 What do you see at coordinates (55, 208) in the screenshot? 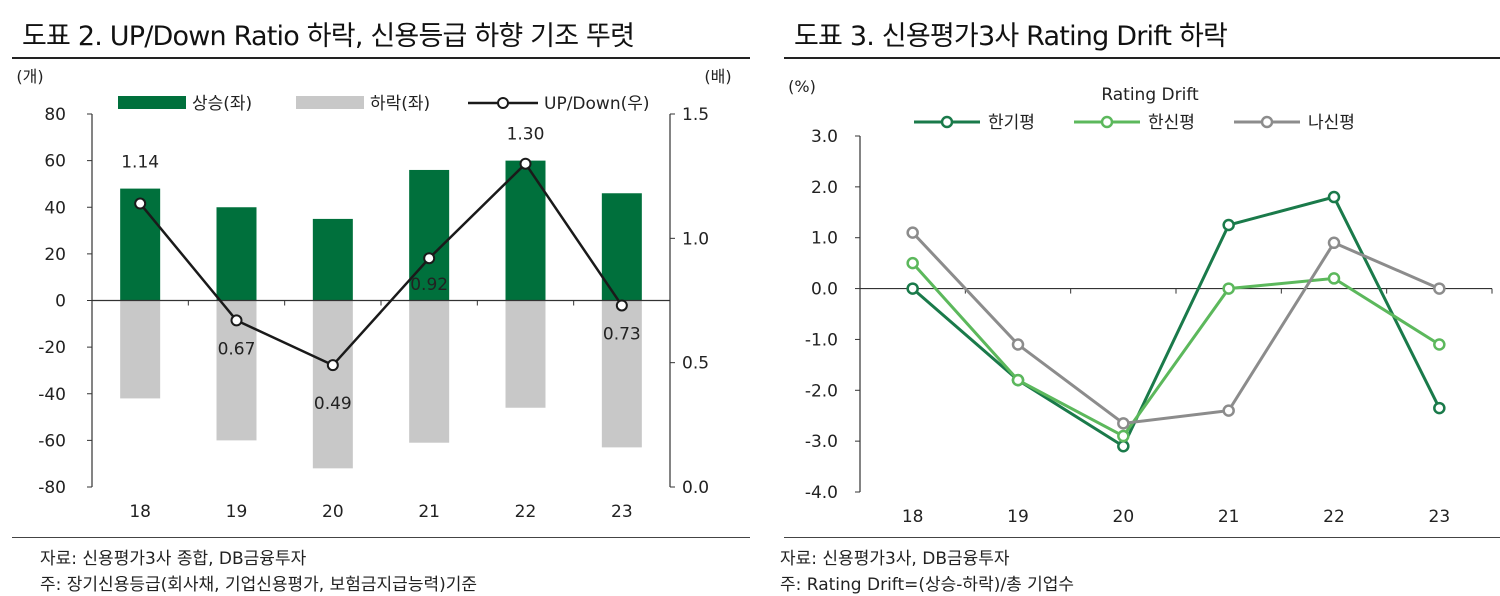
I see `left-tick-label: 40` at bounding box center [55, 208].